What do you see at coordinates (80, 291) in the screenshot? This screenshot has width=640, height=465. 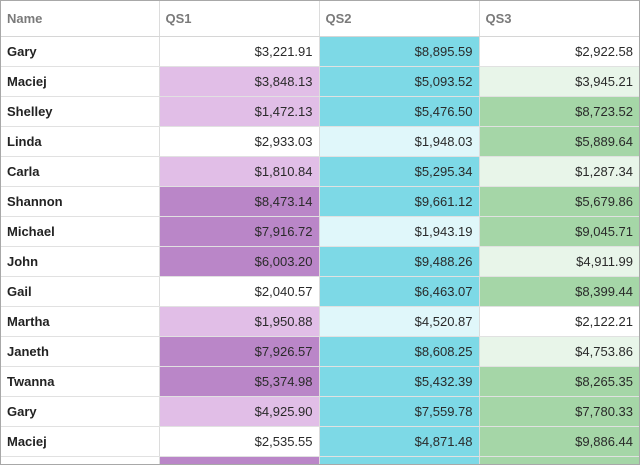 I see `cell-name: Gail` at bounding box center [80, 291].